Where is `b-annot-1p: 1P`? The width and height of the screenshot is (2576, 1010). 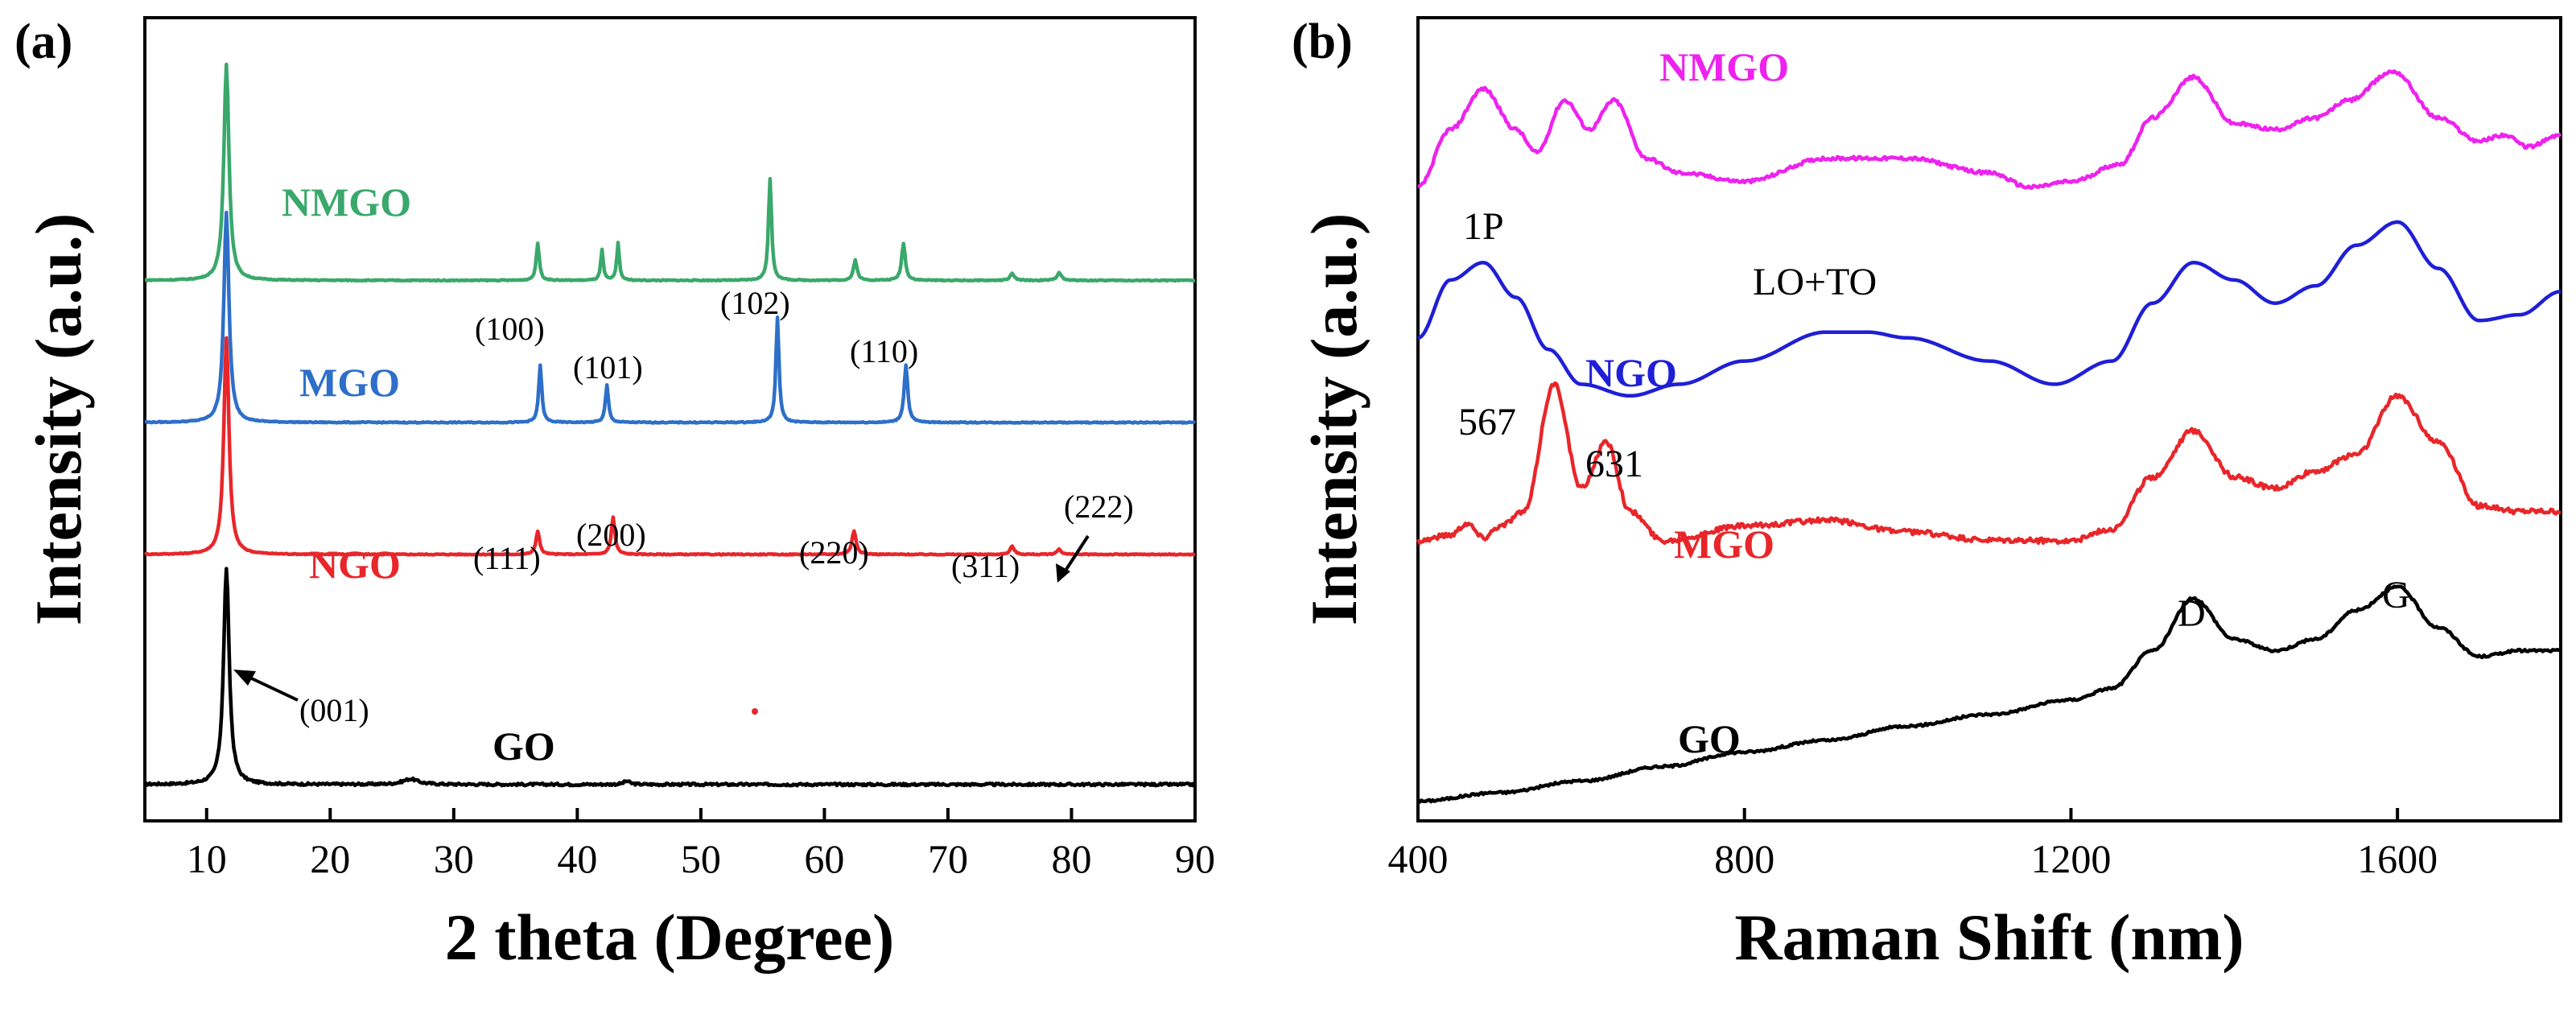 b-annot-1p: 1P is located at coordinates (1483, 226).